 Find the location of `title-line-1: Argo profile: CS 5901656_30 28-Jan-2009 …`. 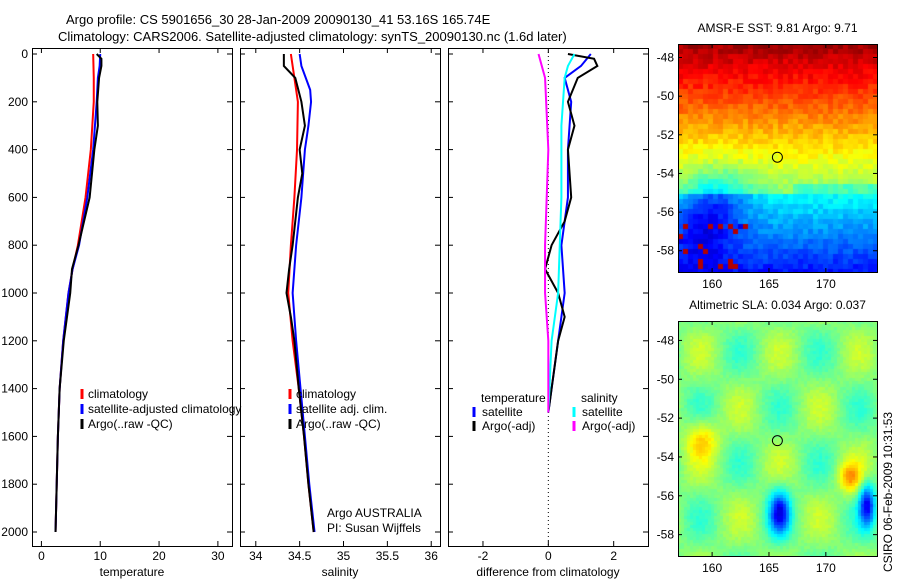

title-line-1: Argo profile: CS 5901656_30 28-Jan-2009 … is located at coordinates (278, 19).